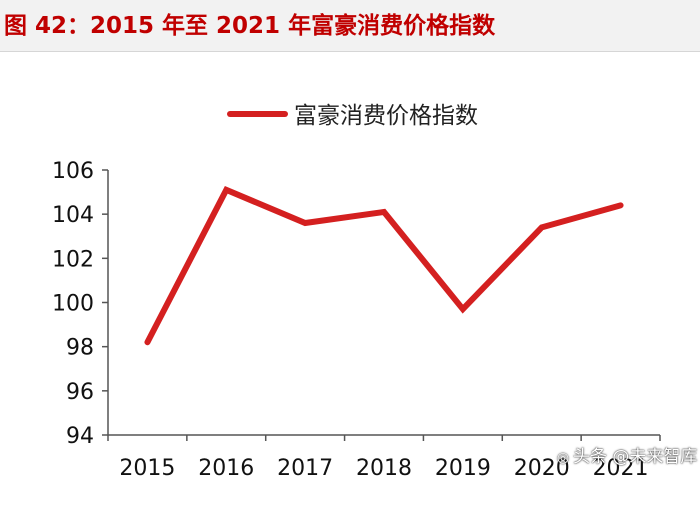 Image resolution: width=700 pixels, height=507 pixels. I want to click on y-tick-label: 104, so click(73, 215).